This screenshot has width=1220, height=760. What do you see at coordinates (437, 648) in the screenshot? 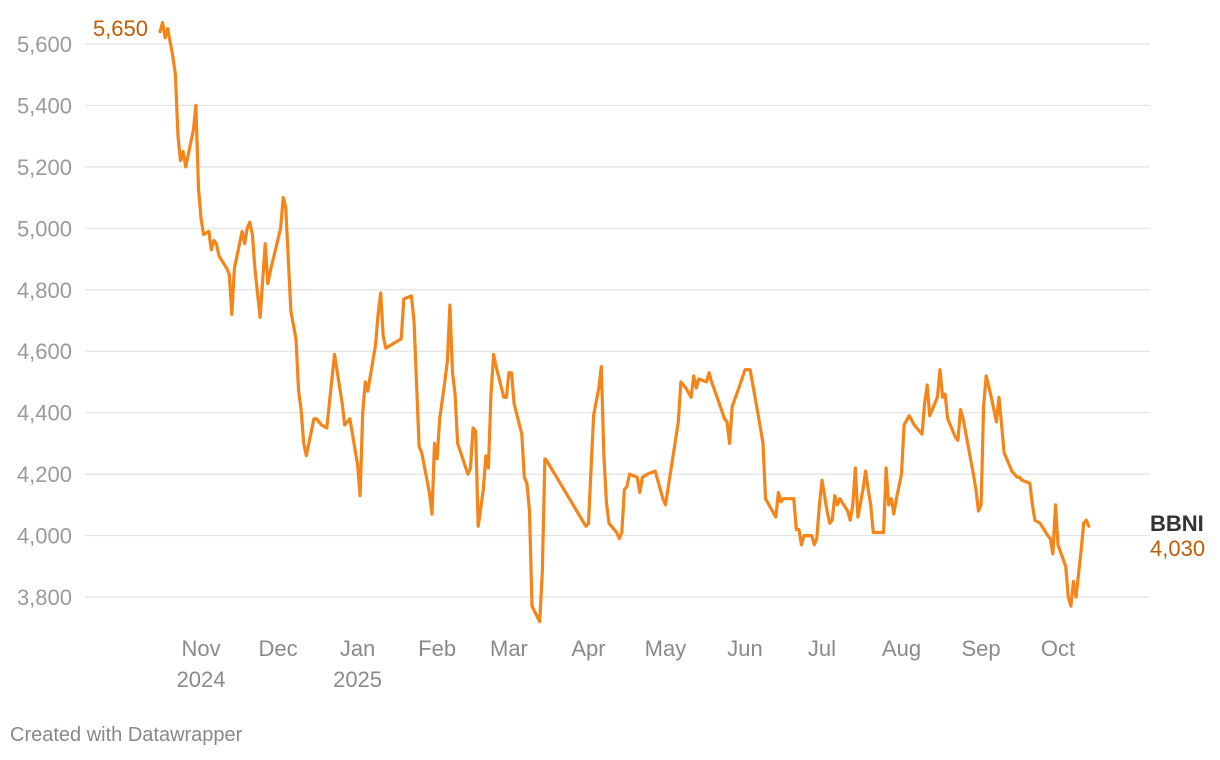
I see `x-tick-label: Feb` at bounding box center [437, 648].